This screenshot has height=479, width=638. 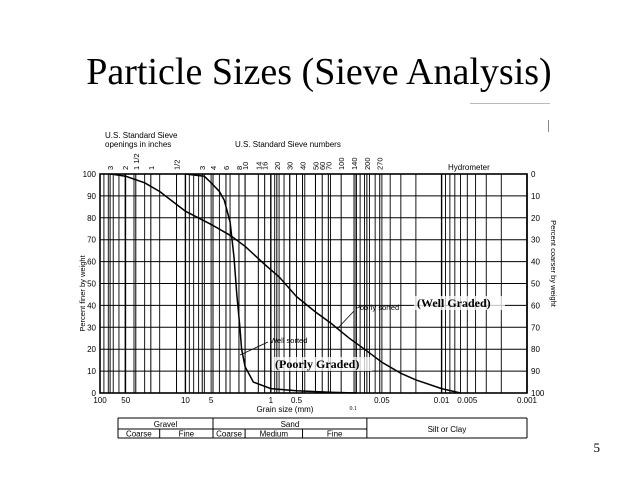 What do you see at coordinates (535, 240) in the screenshot?
I see `y-tick-label-right: 30` at bounding box center [535, 240].